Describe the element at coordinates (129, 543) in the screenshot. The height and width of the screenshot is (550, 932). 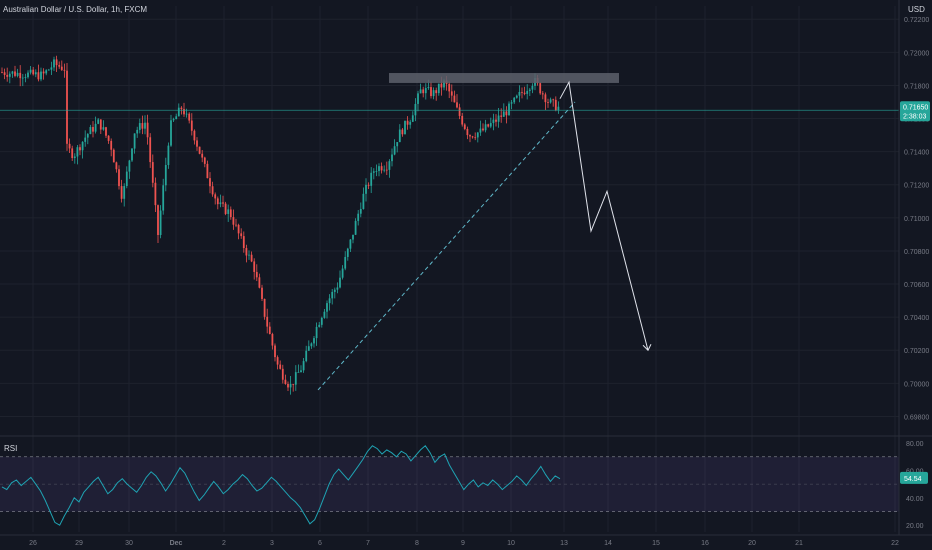
I see `time-tick-label: 30` at that location.